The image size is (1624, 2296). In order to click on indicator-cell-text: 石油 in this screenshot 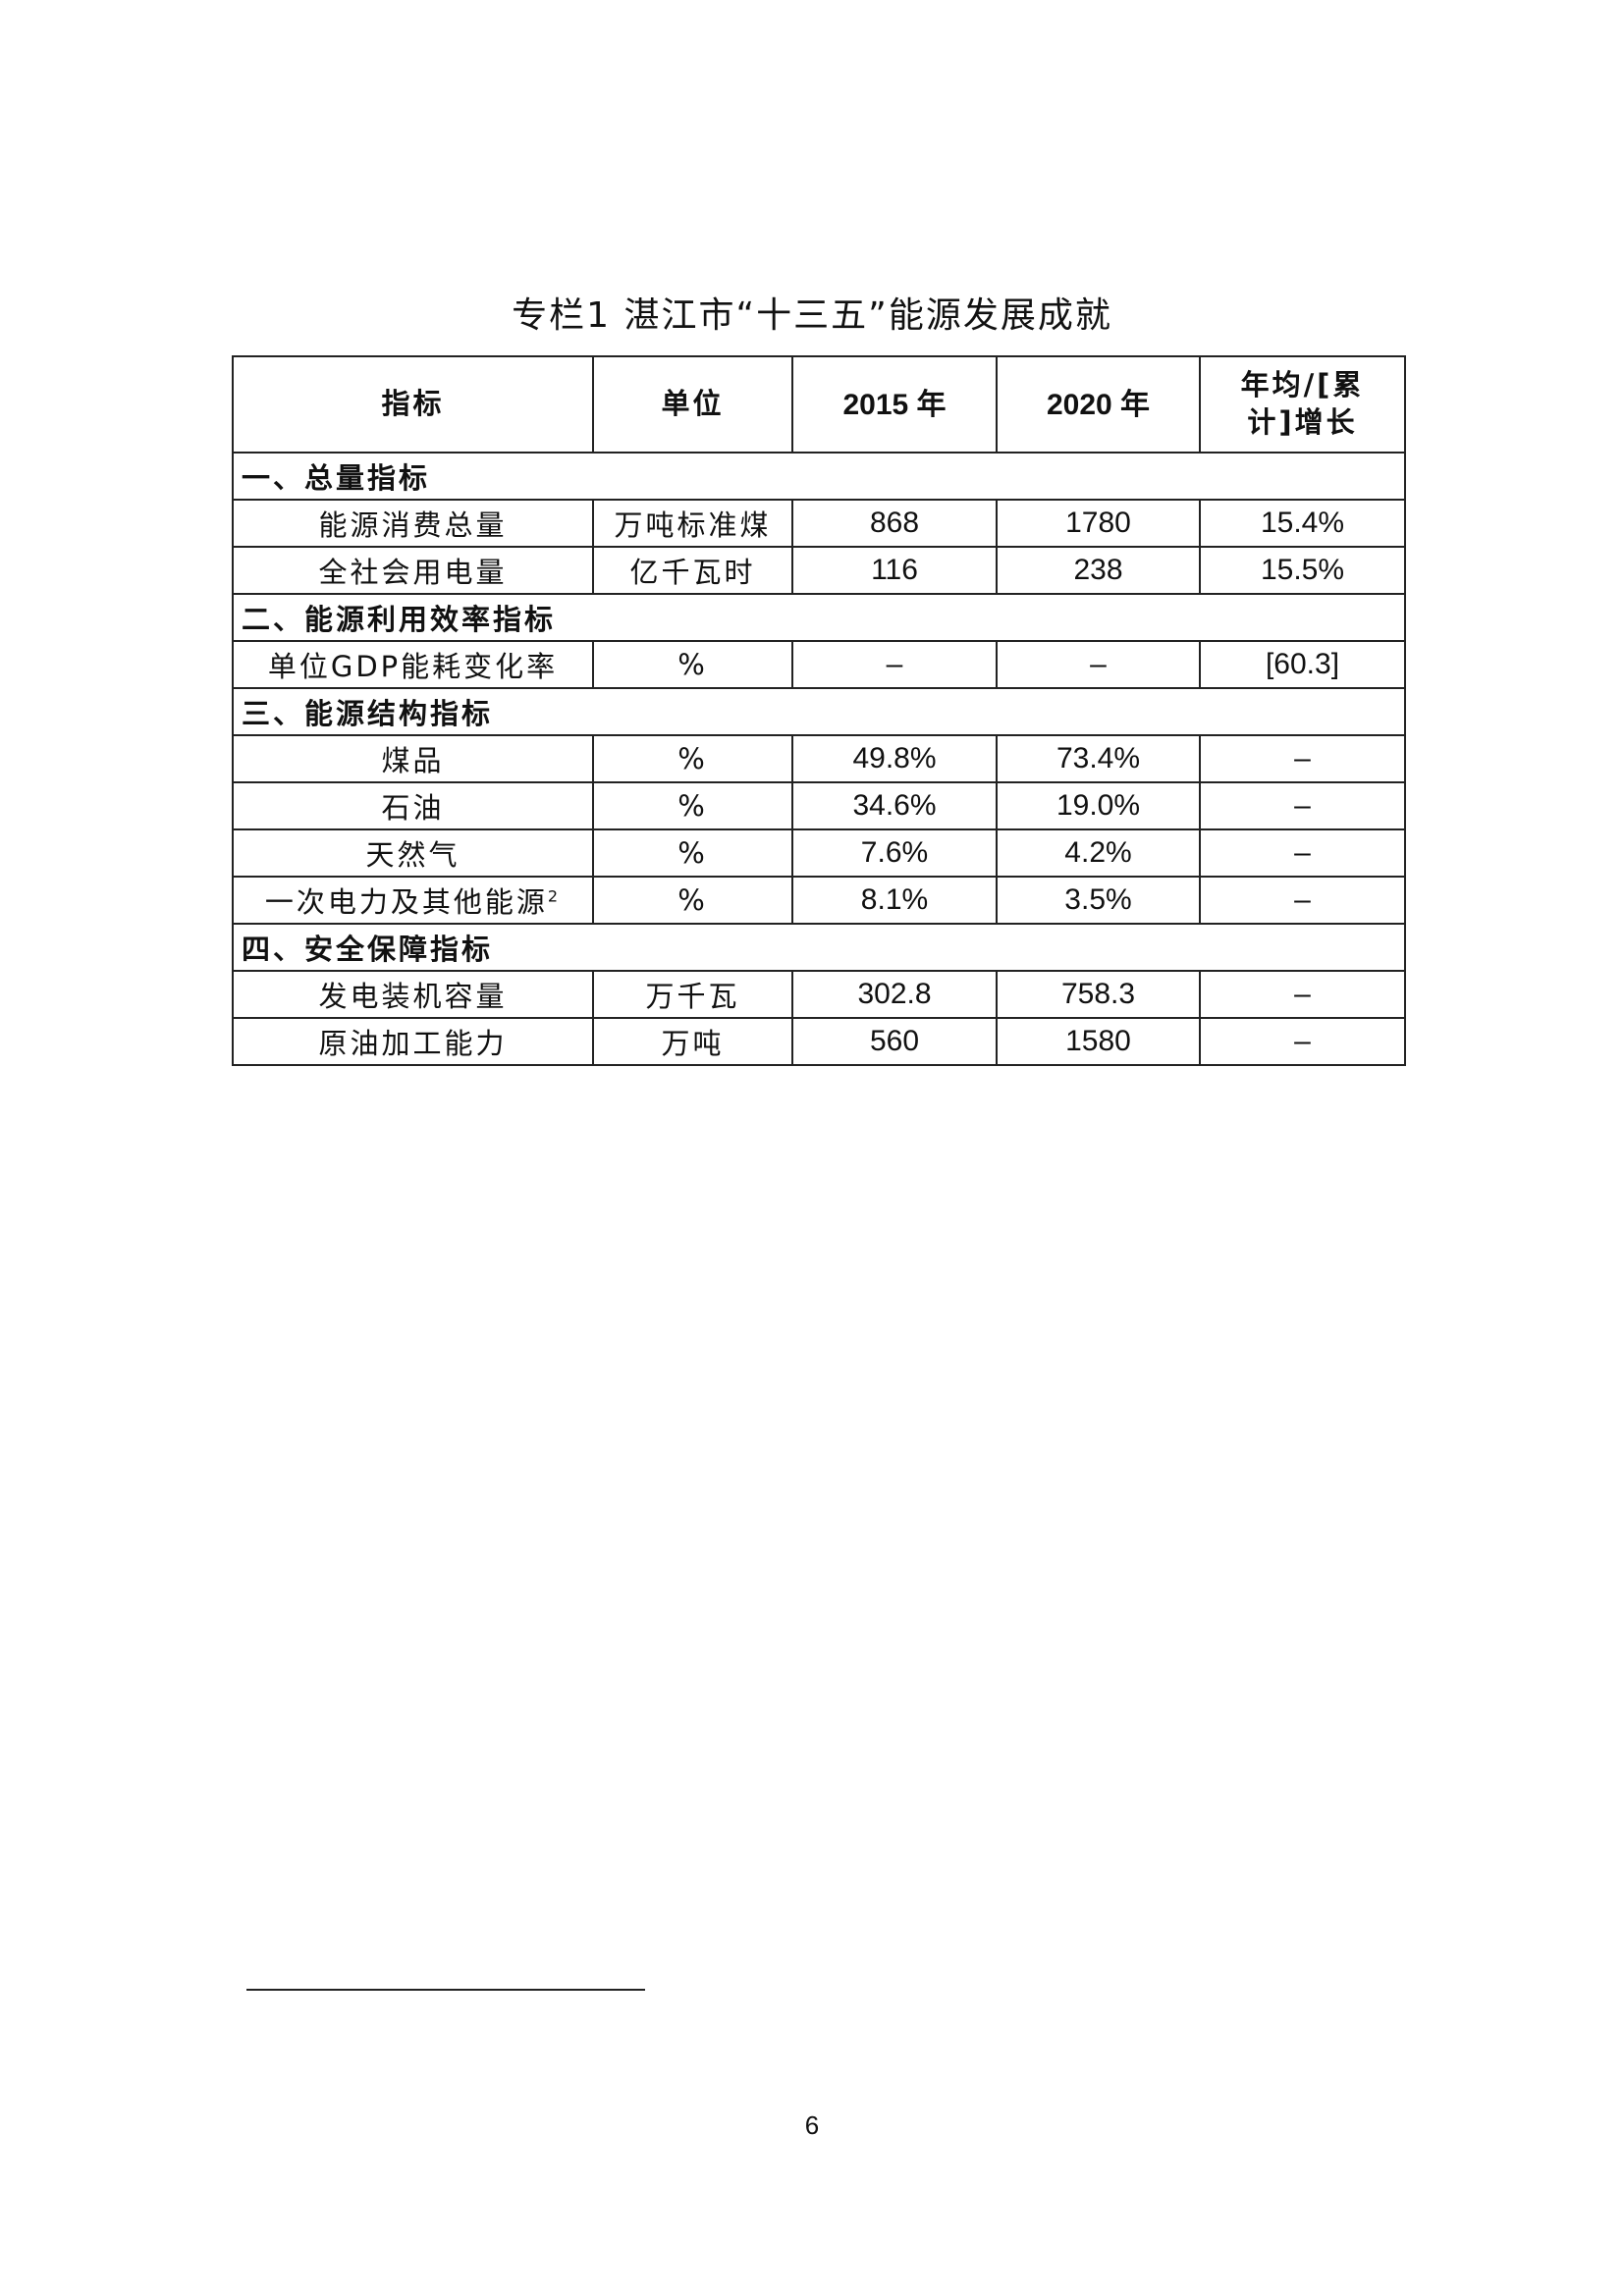, I will do `click(413, 808)`.